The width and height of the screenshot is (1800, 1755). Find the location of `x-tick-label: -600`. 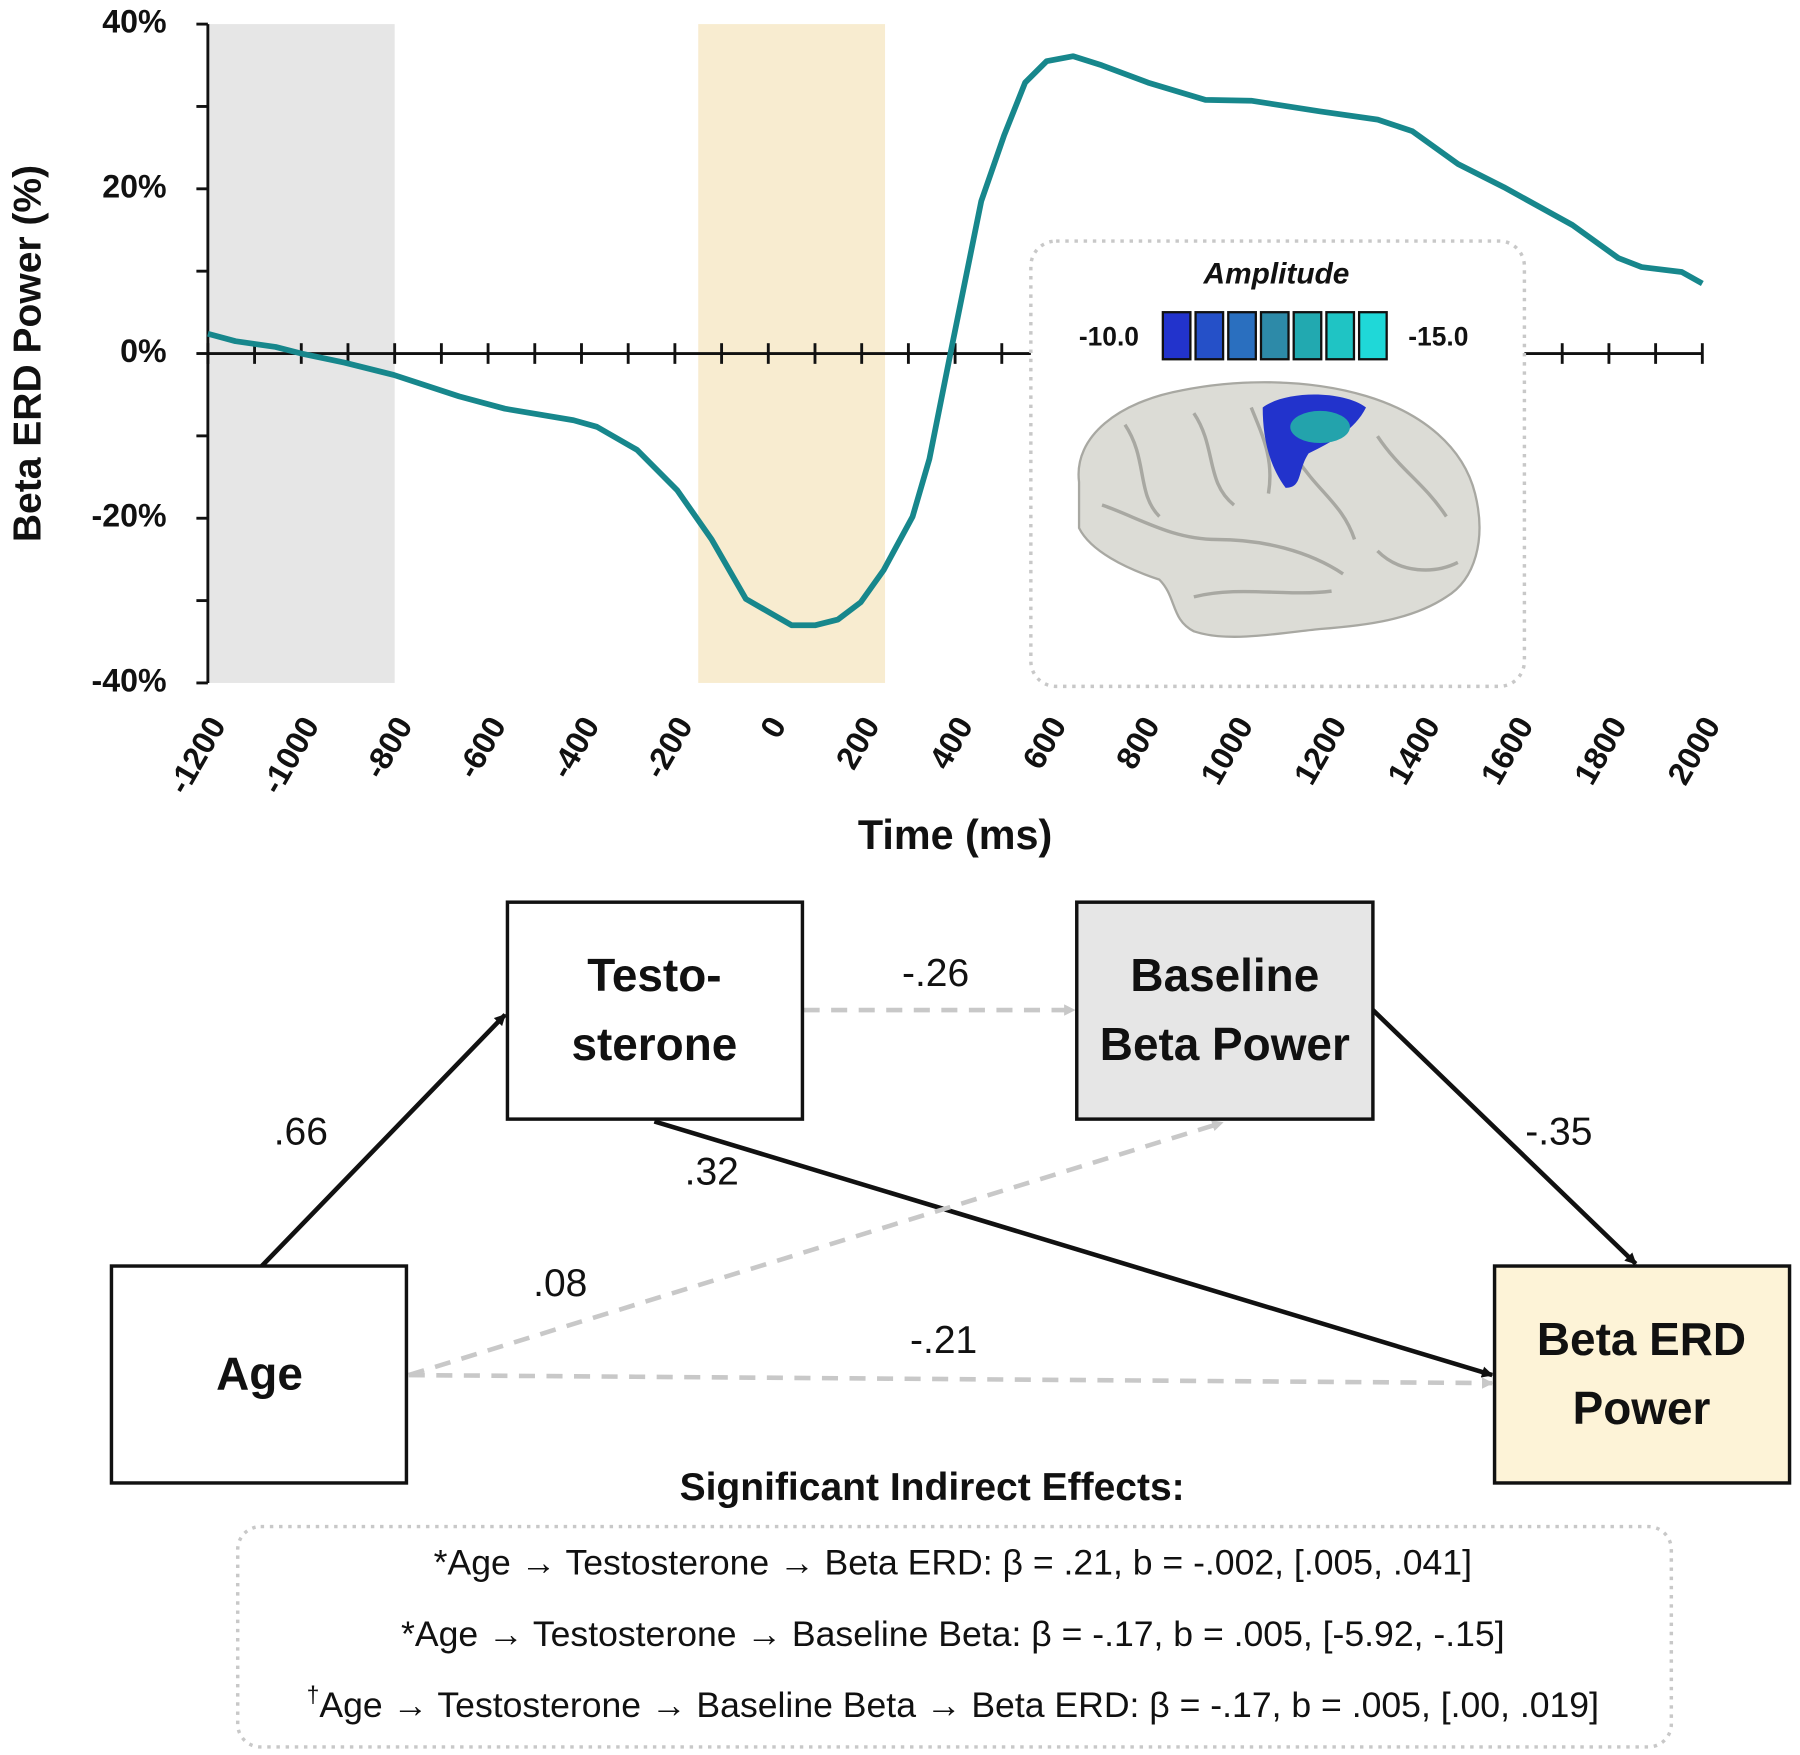

x-tick-label: -600 is located at coordinates (481, 748).